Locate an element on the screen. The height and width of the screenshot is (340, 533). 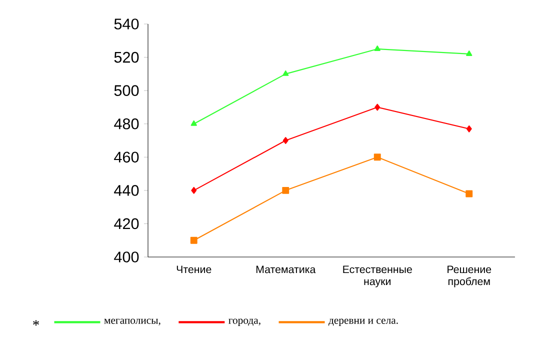
x-tick-label: Решение проблем is located at coordinates (470, 277).